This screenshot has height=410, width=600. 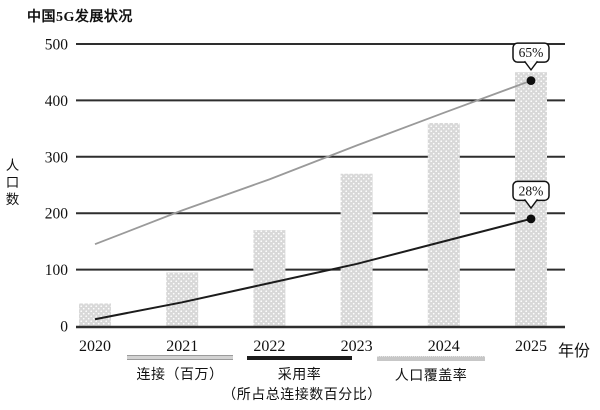 What do you see at coordinates (302, 395) in the screenshot?
I see `legend-sublabel: （所占总连接数百分比）` at bounding box center [302, 395].